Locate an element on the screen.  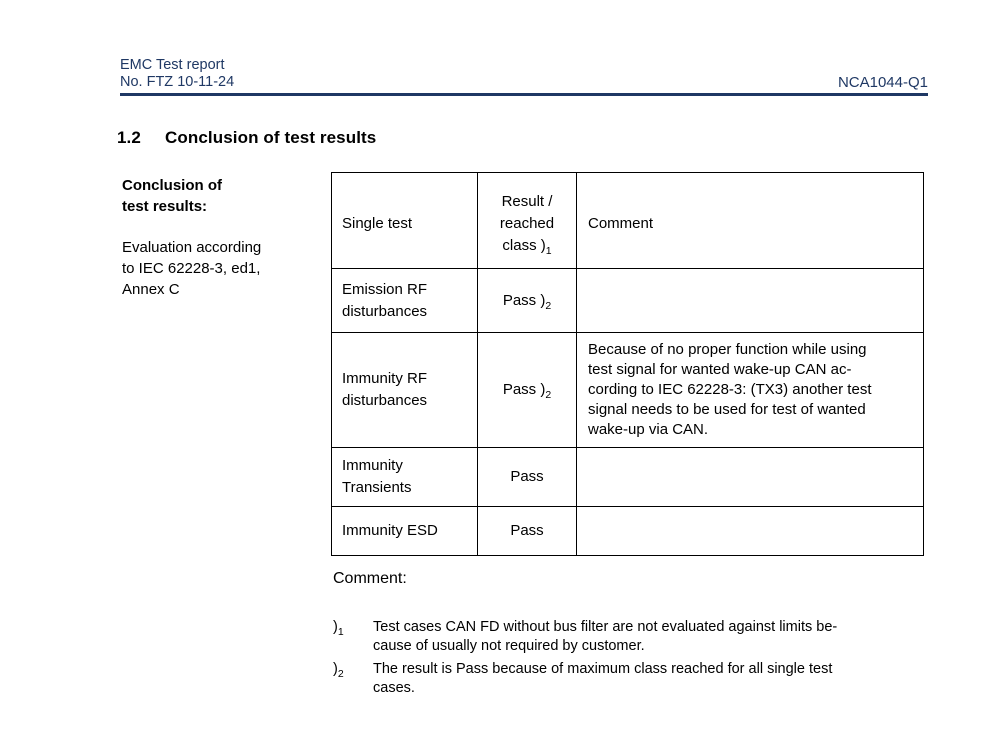
side-block-title: Conclusion of test results: is located at coordinates (172, 196).